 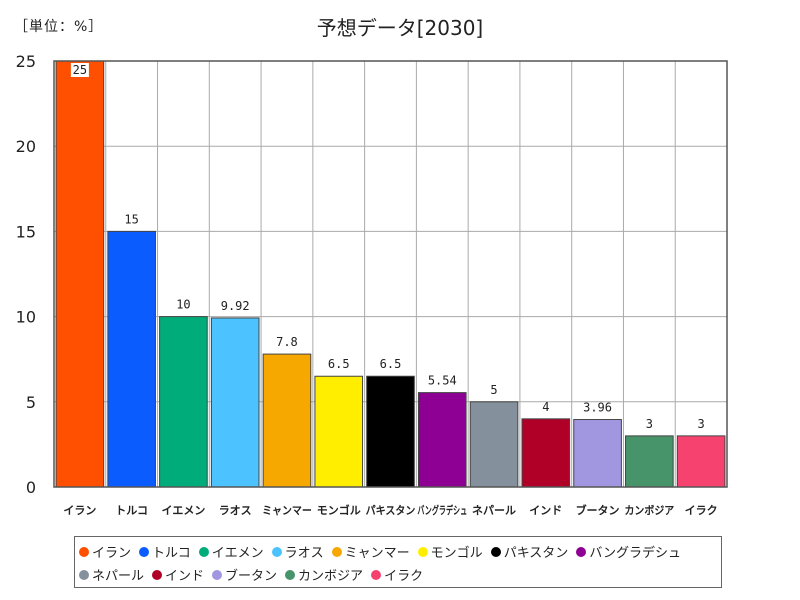 What do you see at coordinates (251, 576) in the screenshot?
I see `legend-label: ブータン` at bounding box center [251, 576].